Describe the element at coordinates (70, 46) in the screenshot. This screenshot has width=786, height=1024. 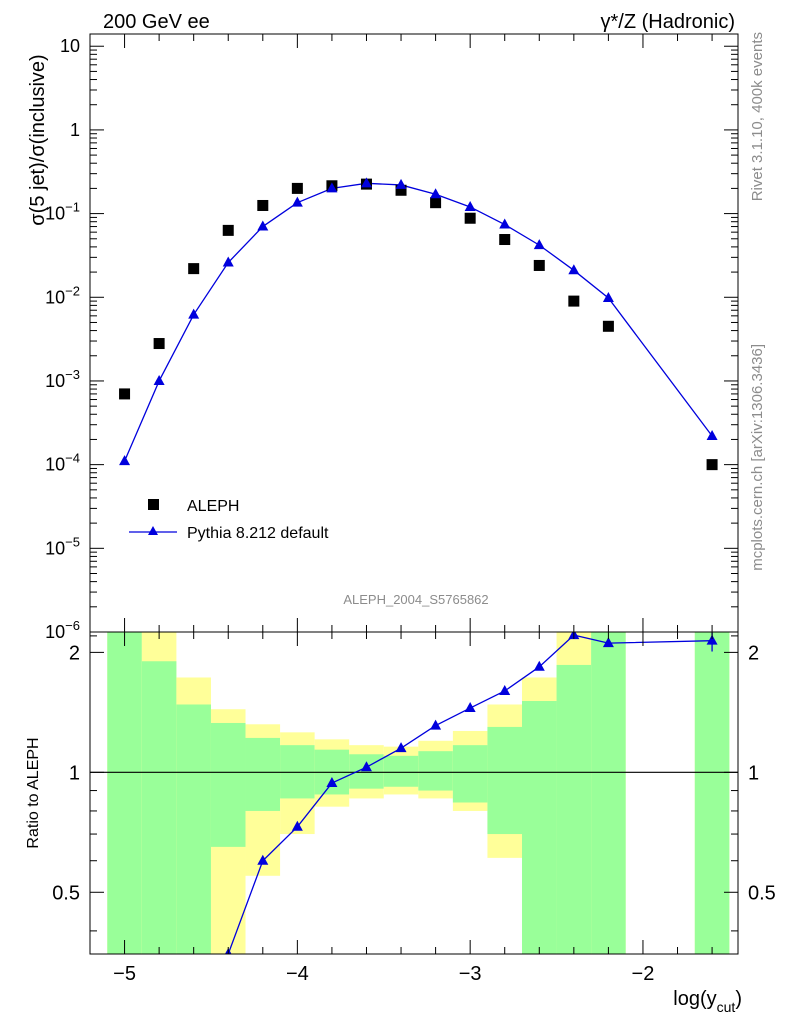
I see `main-y-tick-label: 10` at that location.